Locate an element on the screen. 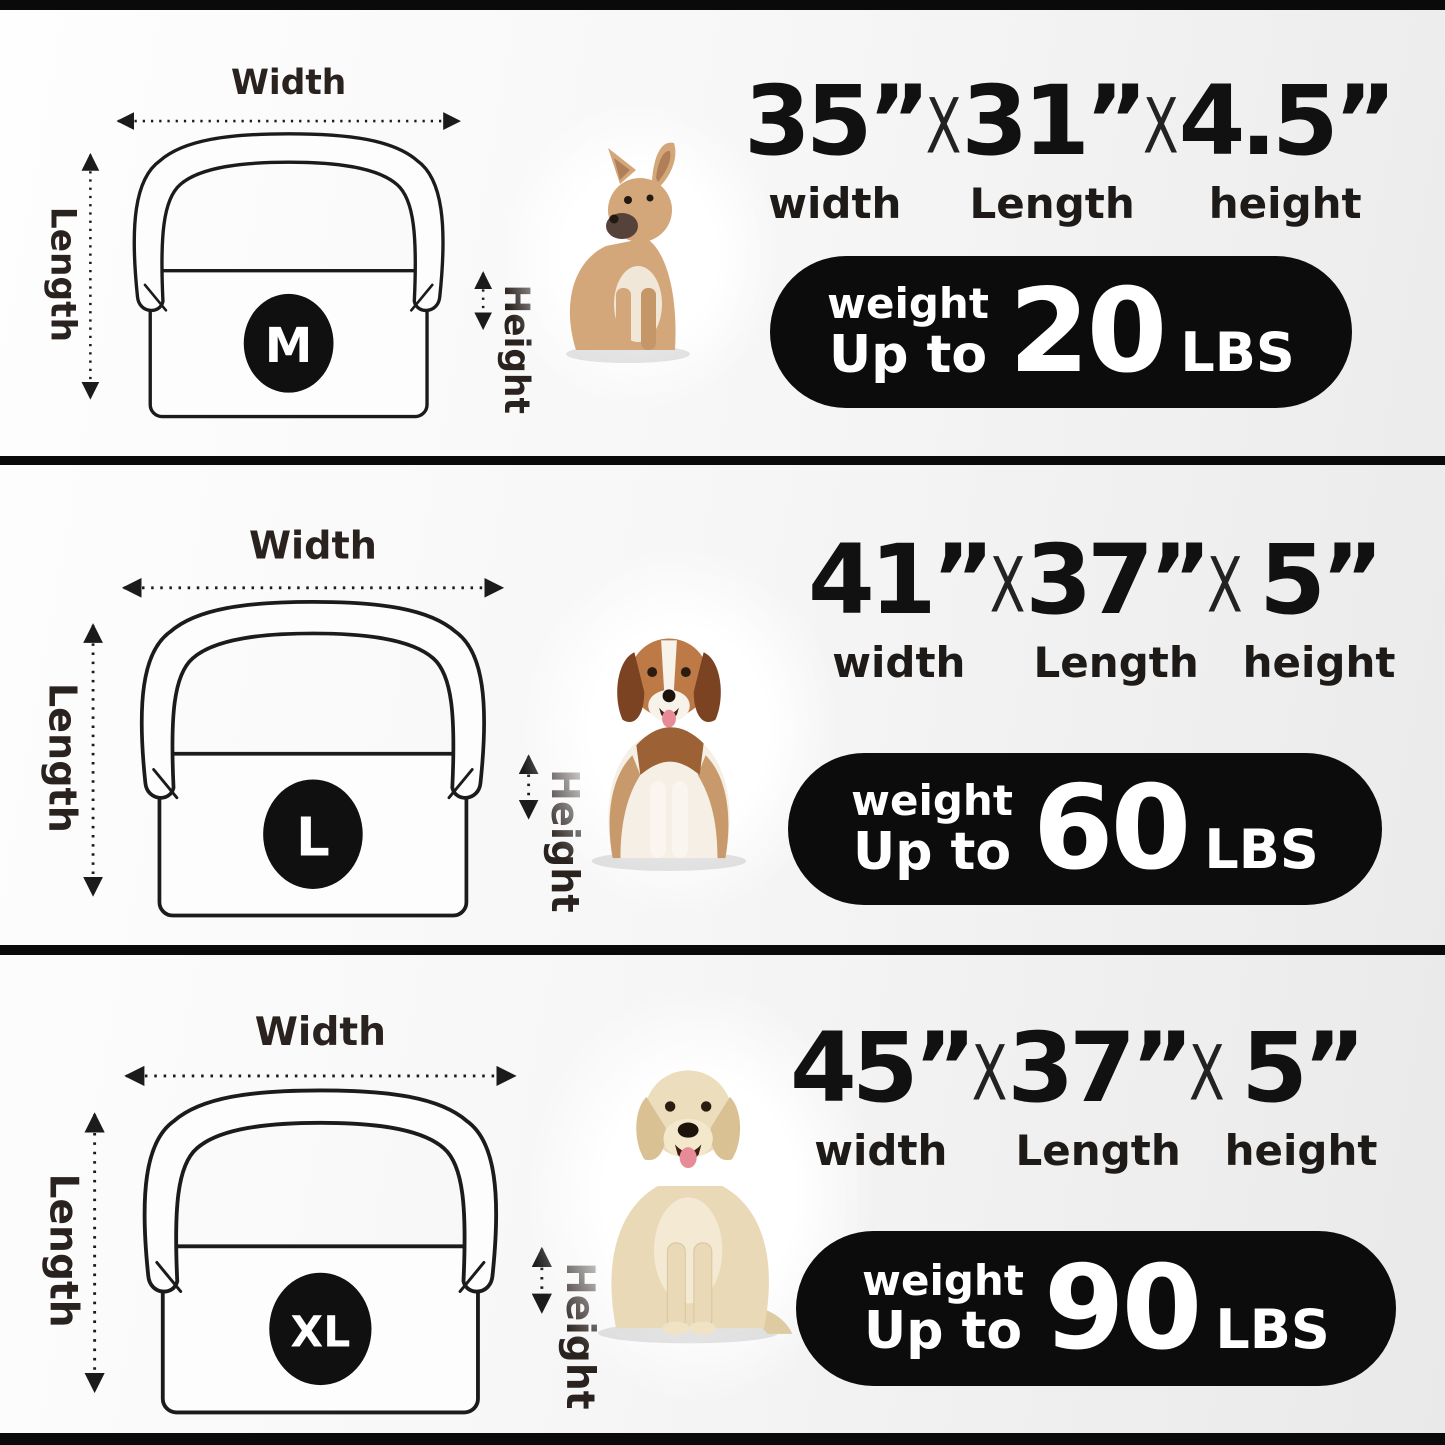 This screenshot has width=1445, height=1445. weight-value-group: 60 LBS is located at coordinates (1176, 829).